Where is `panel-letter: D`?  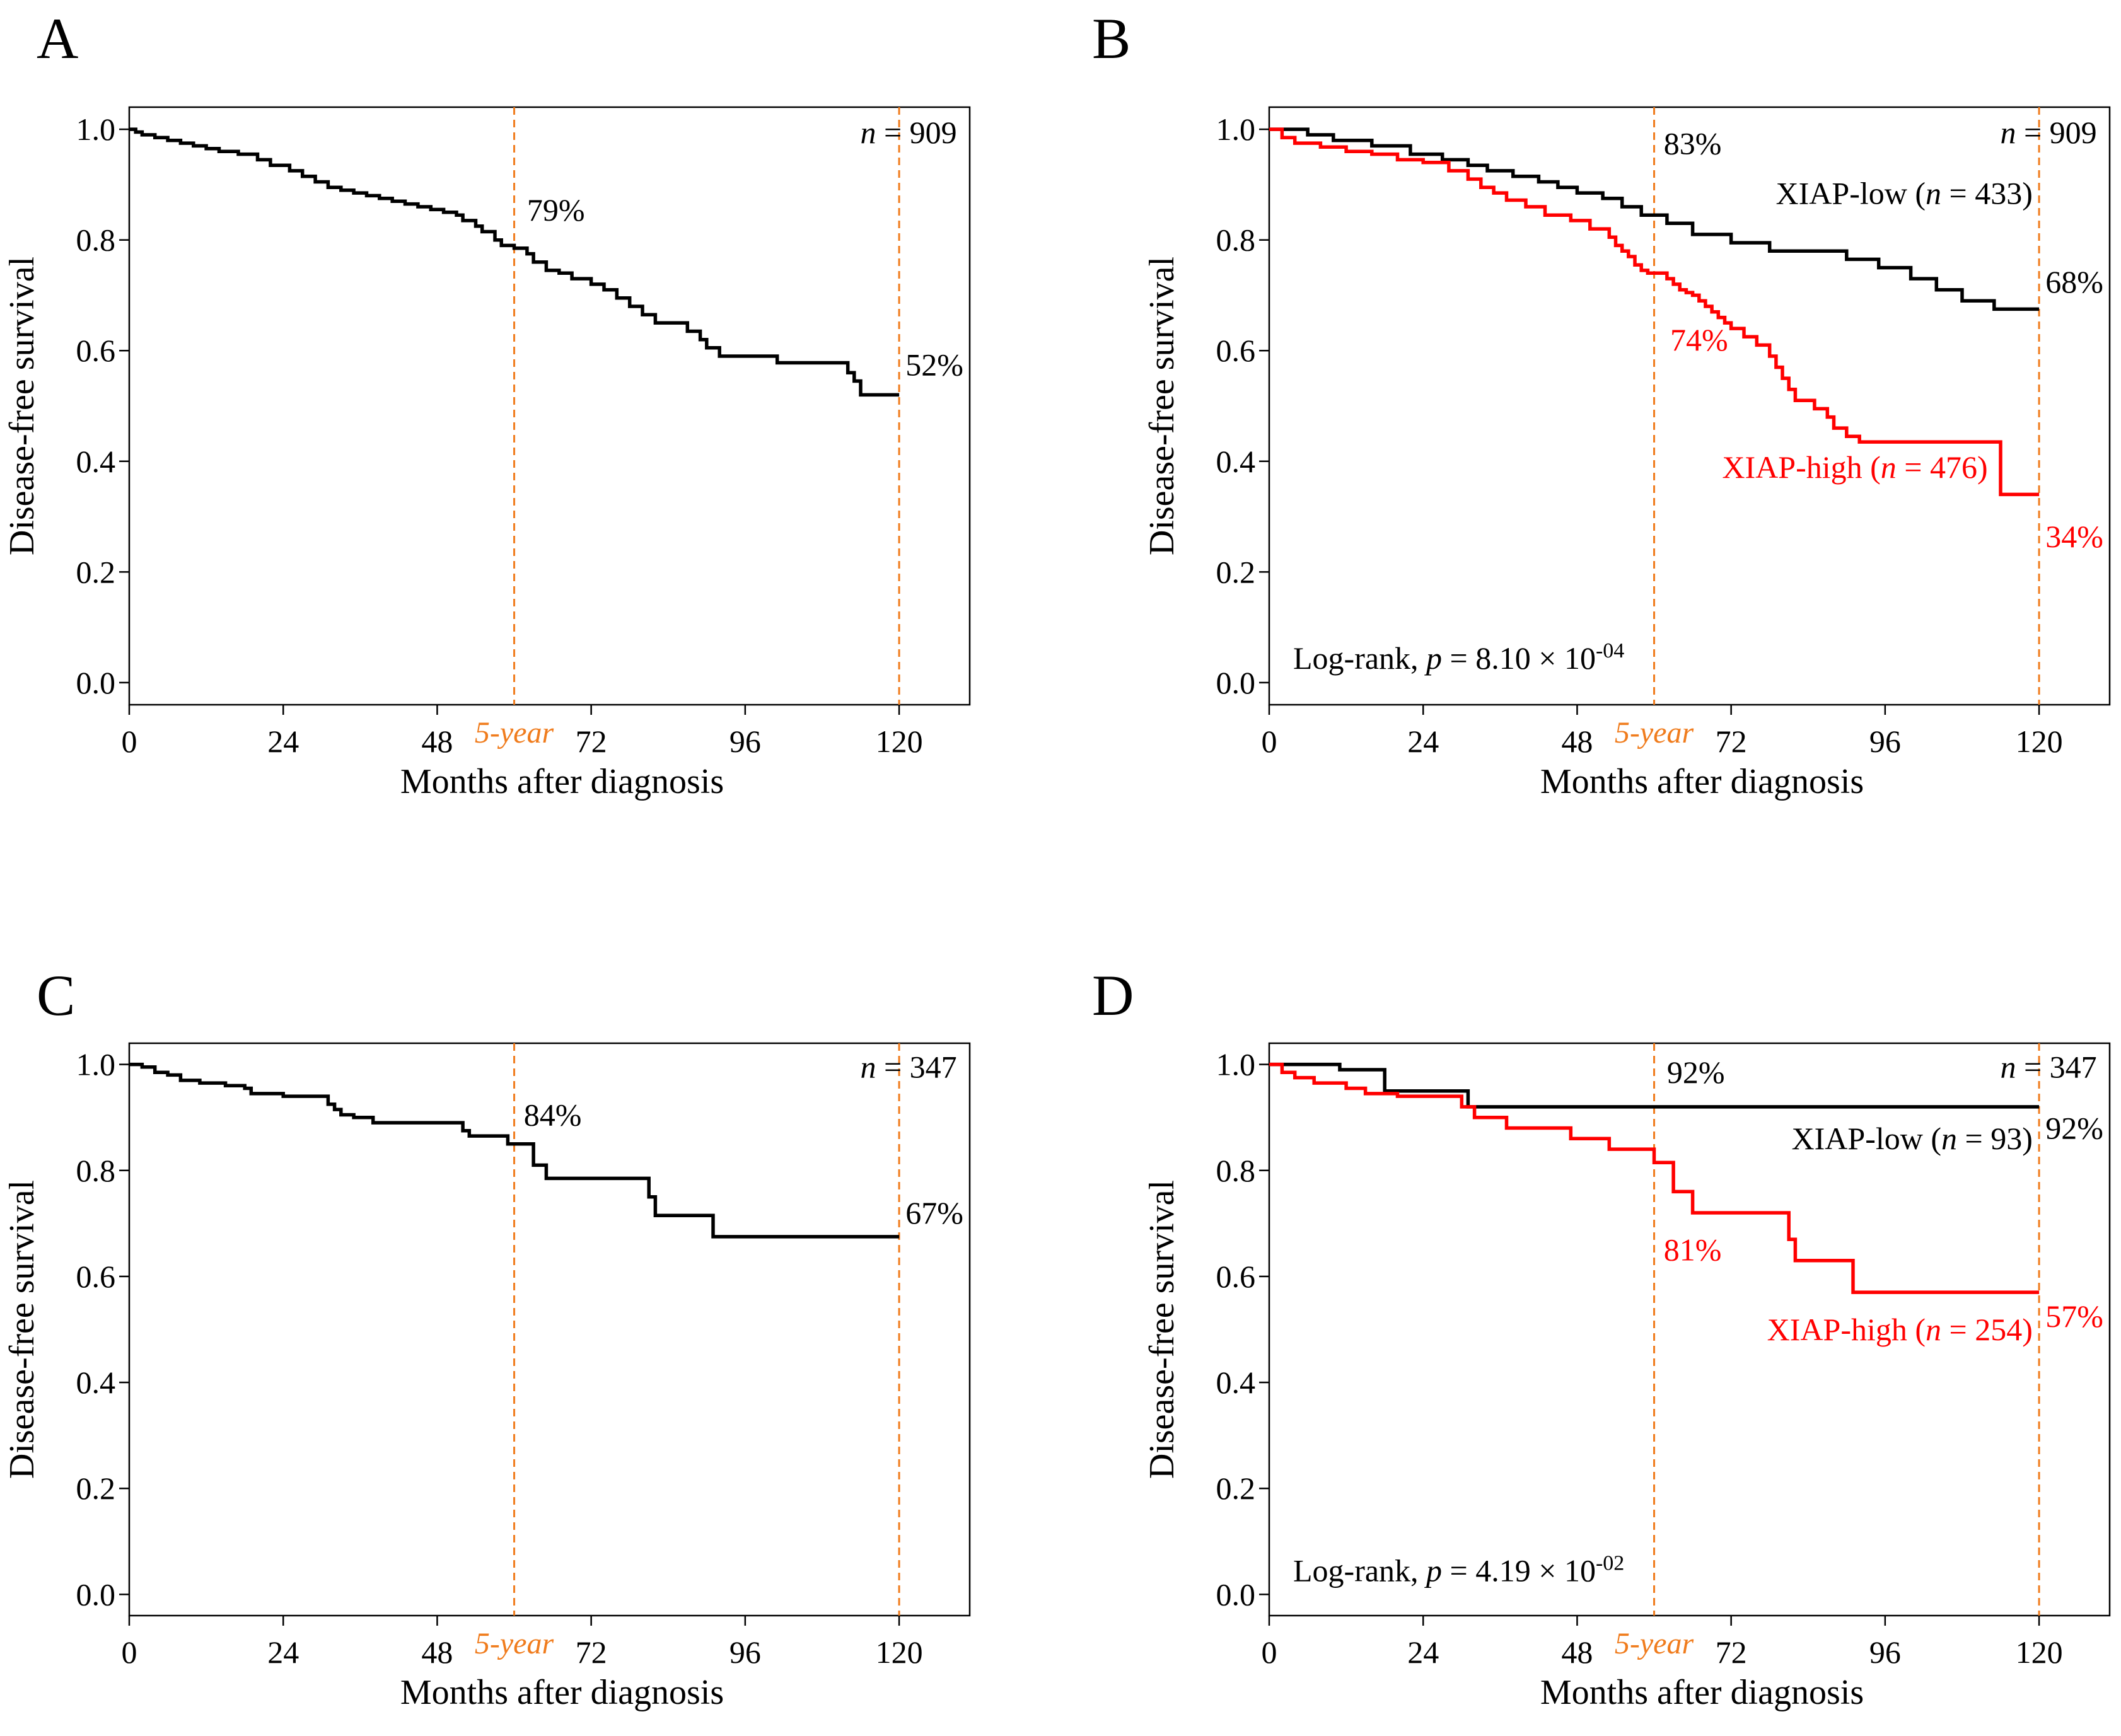
panel-letter: D is located at coordinates (1113, 995).